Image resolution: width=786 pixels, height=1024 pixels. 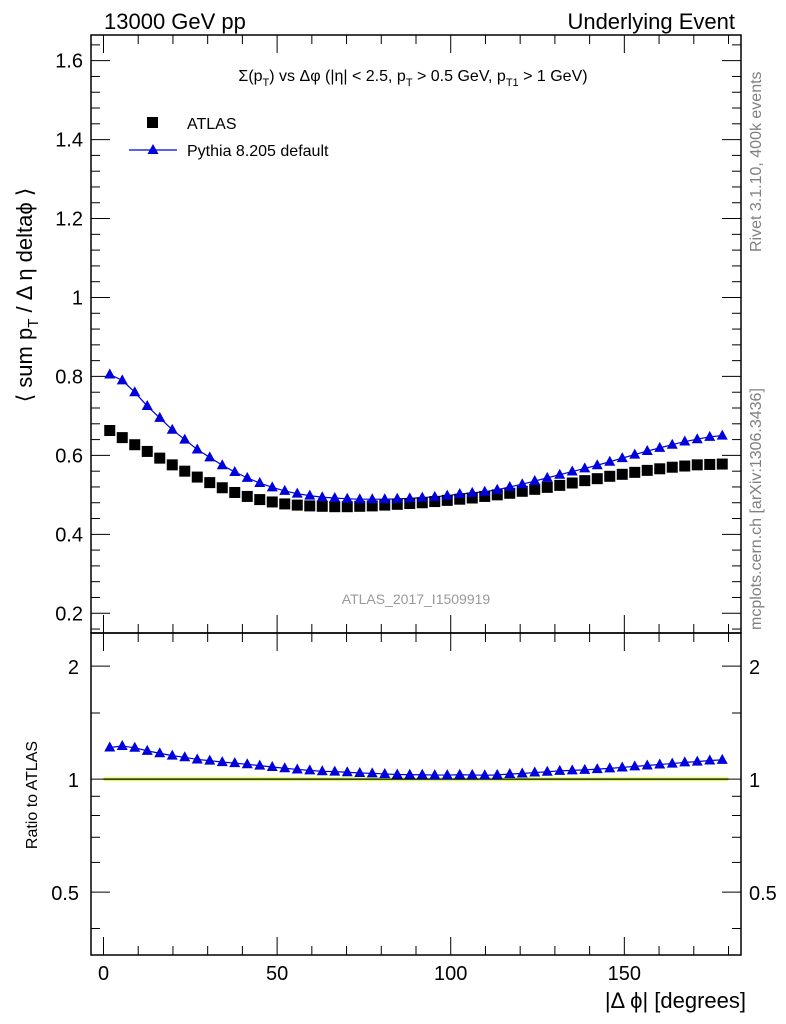 I want to click on title-part-c: ) vs Δφ (|η| < 2.5, p, so click(x=337, y=76).